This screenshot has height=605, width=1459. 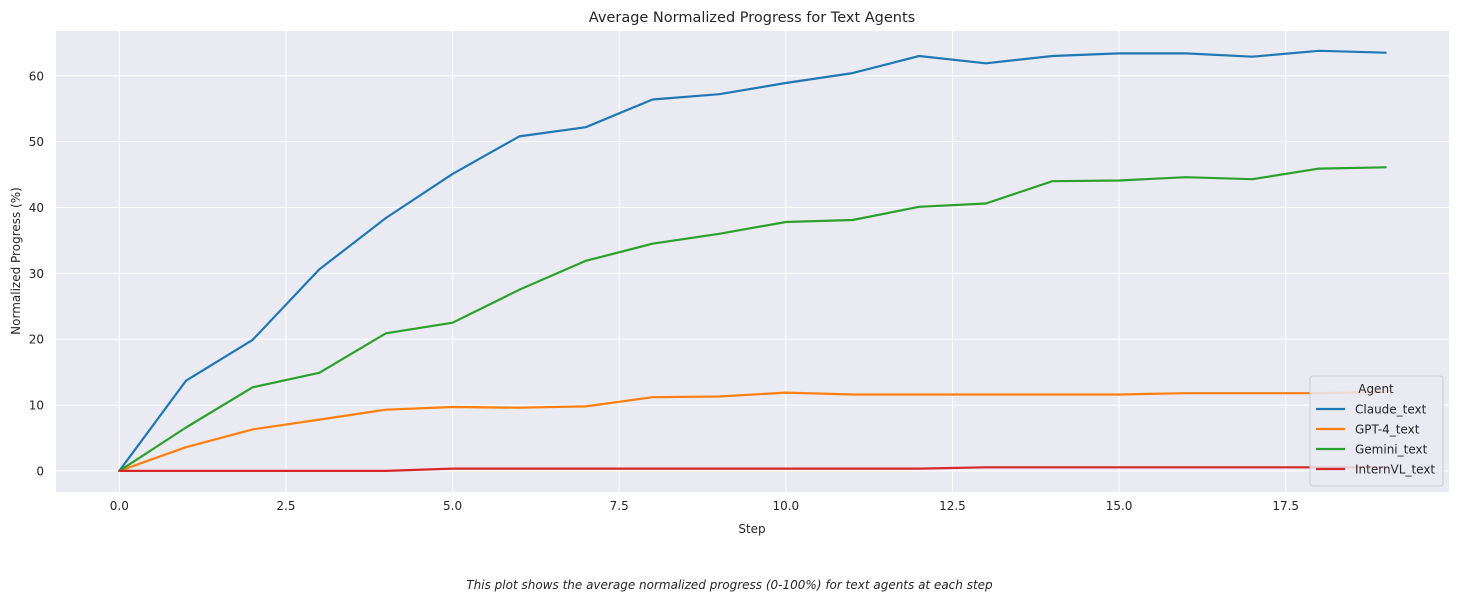 What do you see at coordinates (1119, 506) in the screenshot?
I see `x-tick-label: 15.0` at bounding box center [1119, 506].